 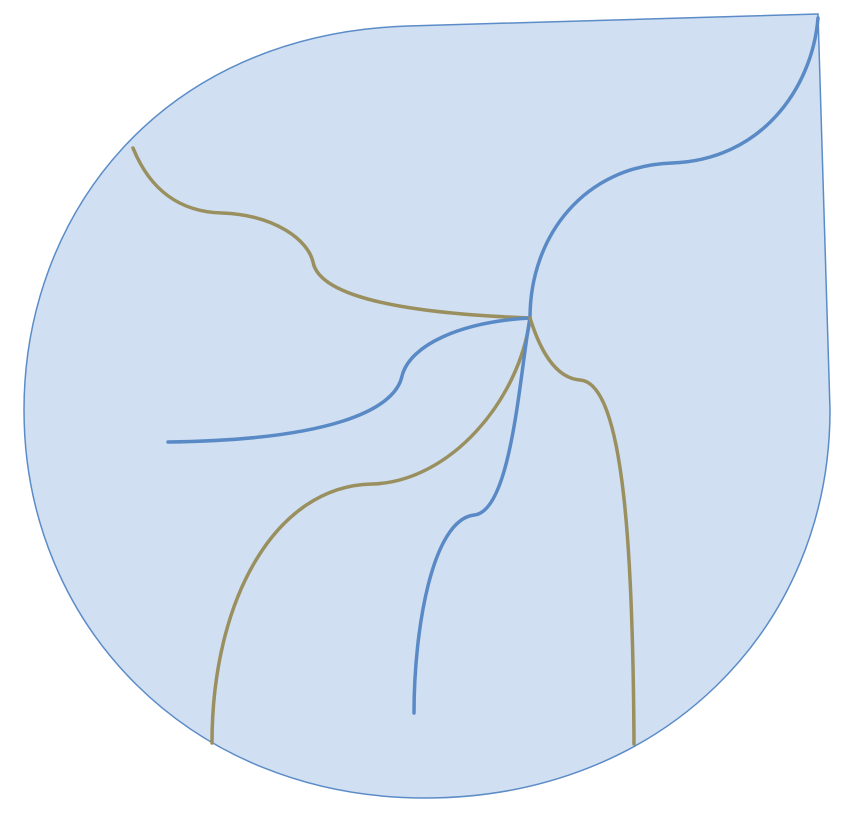 What do you see at coordinates (472, 515) in the screenshot?
I see `bottom-center-branch` at bounding box center [472, 515].